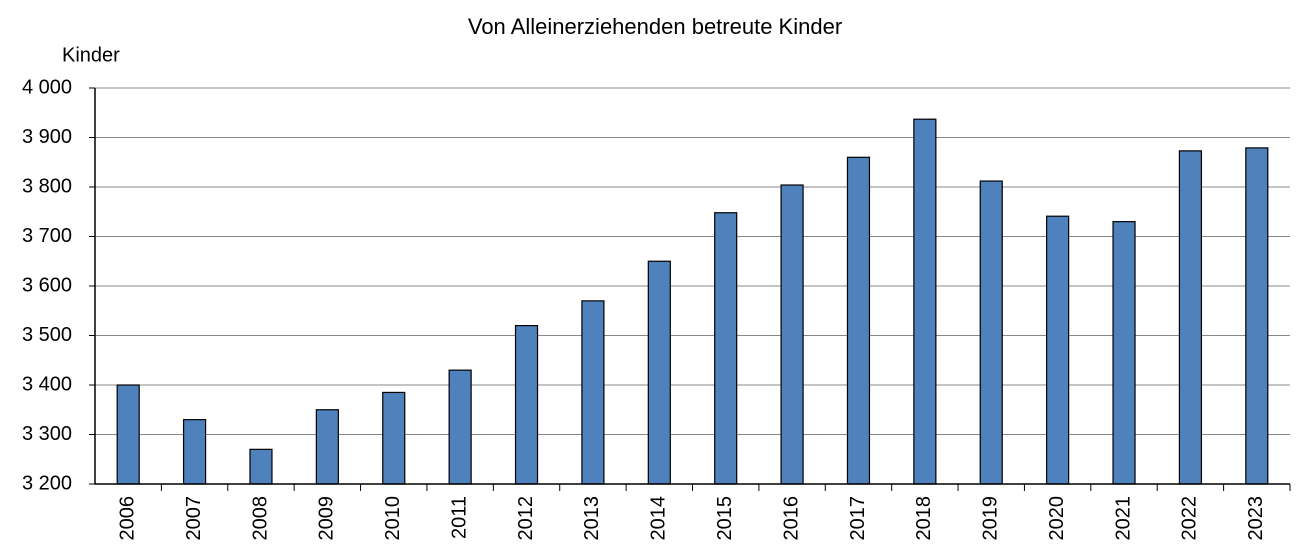 This screenshot has height=555, width=1296. Describe the element at coordinates (327, 518) in the screenshot. I see `x-tick-label: 2009` at that location.